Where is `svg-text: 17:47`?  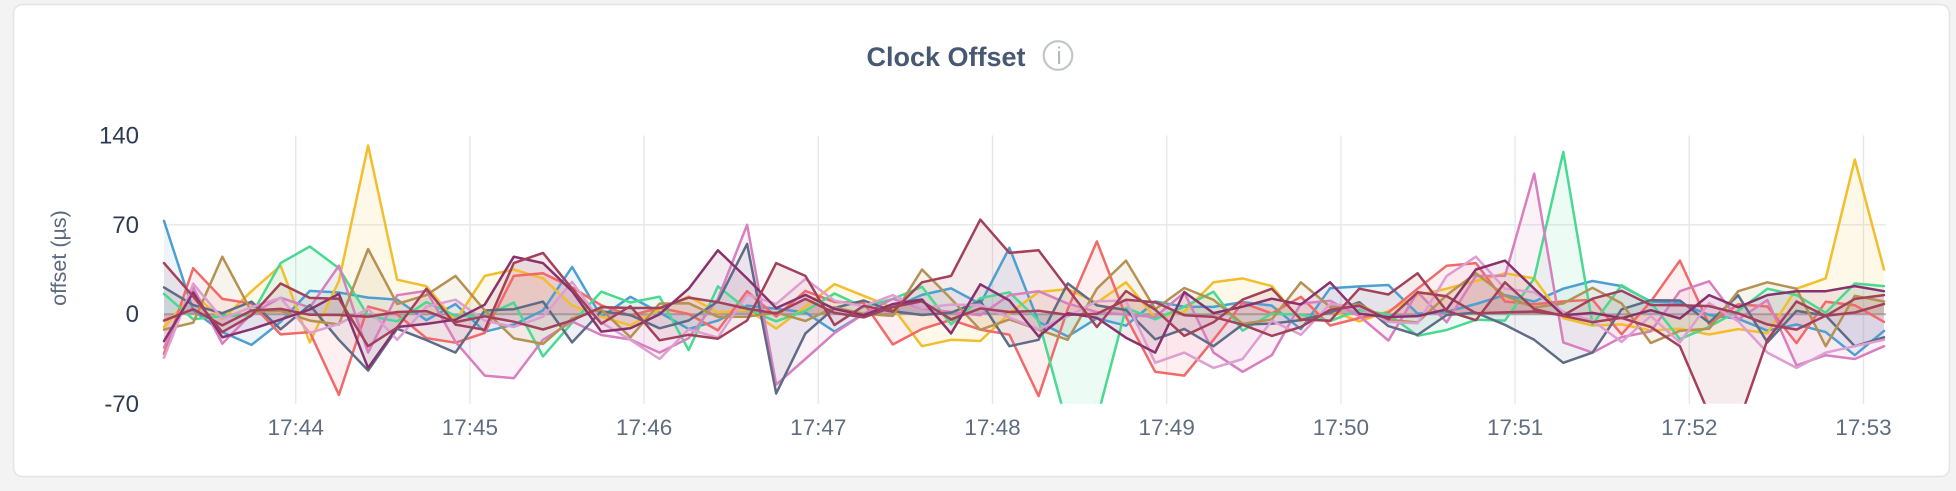 svg-text: 17:47 is located at coordinates (818, 427).